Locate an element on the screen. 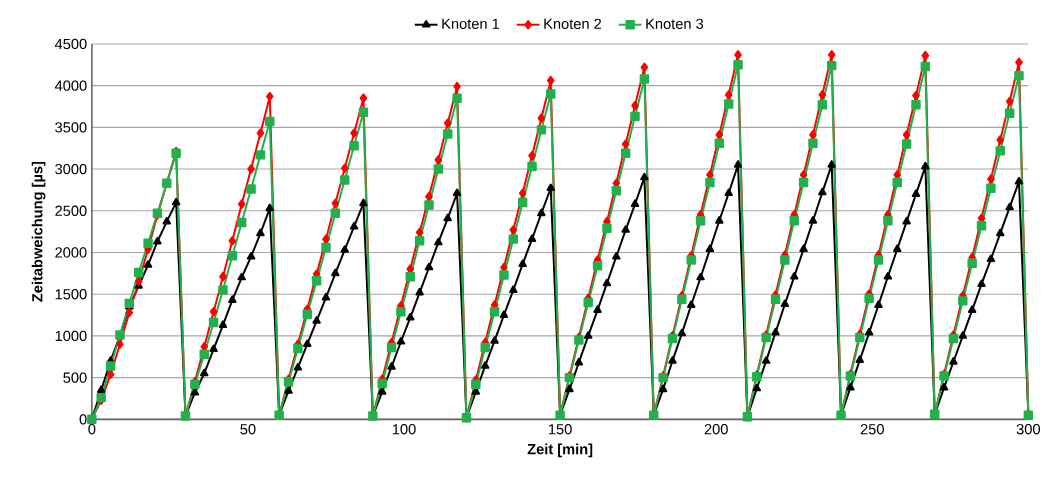 The width and height of the screenshot is (1045, 486). legend-label: Knoten 1 is located at coordinates (471, 23).